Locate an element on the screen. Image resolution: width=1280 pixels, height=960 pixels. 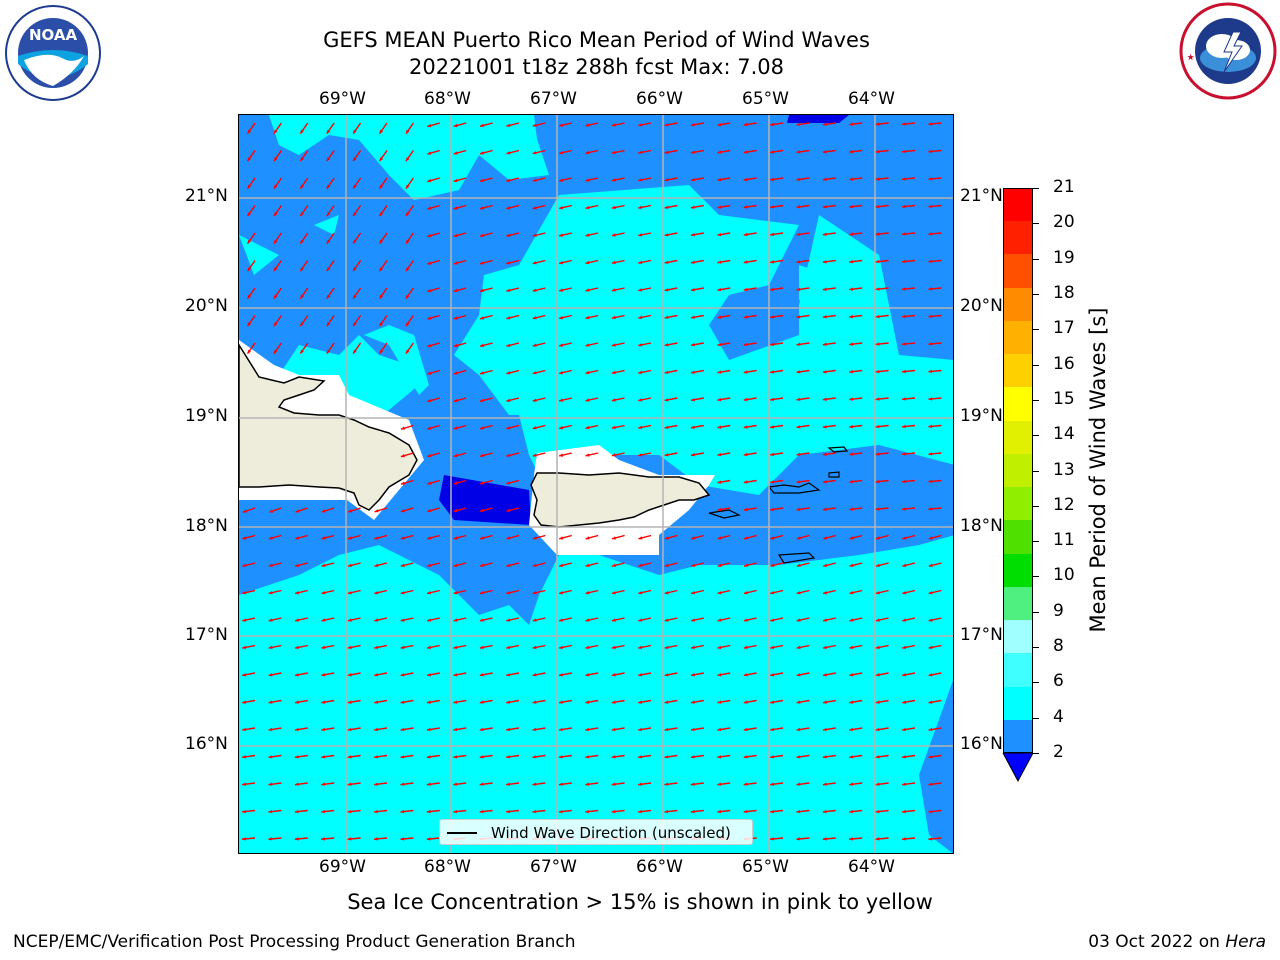
colorbar-tick-label: 10 is located at coordinates (1064, 575).